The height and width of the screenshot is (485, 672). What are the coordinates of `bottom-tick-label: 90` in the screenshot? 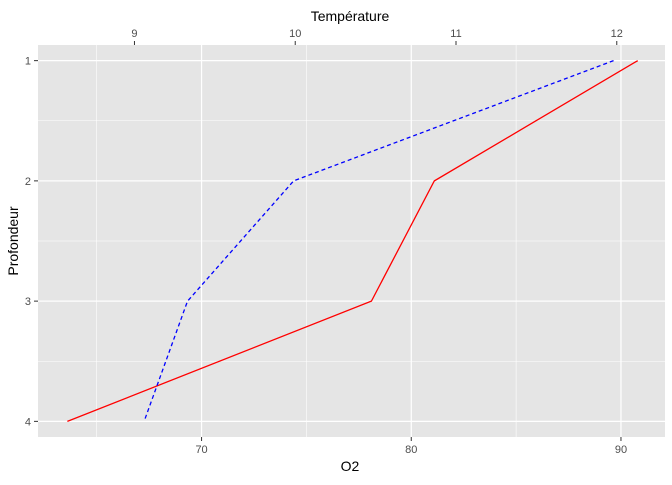 It's located at (621, 450).